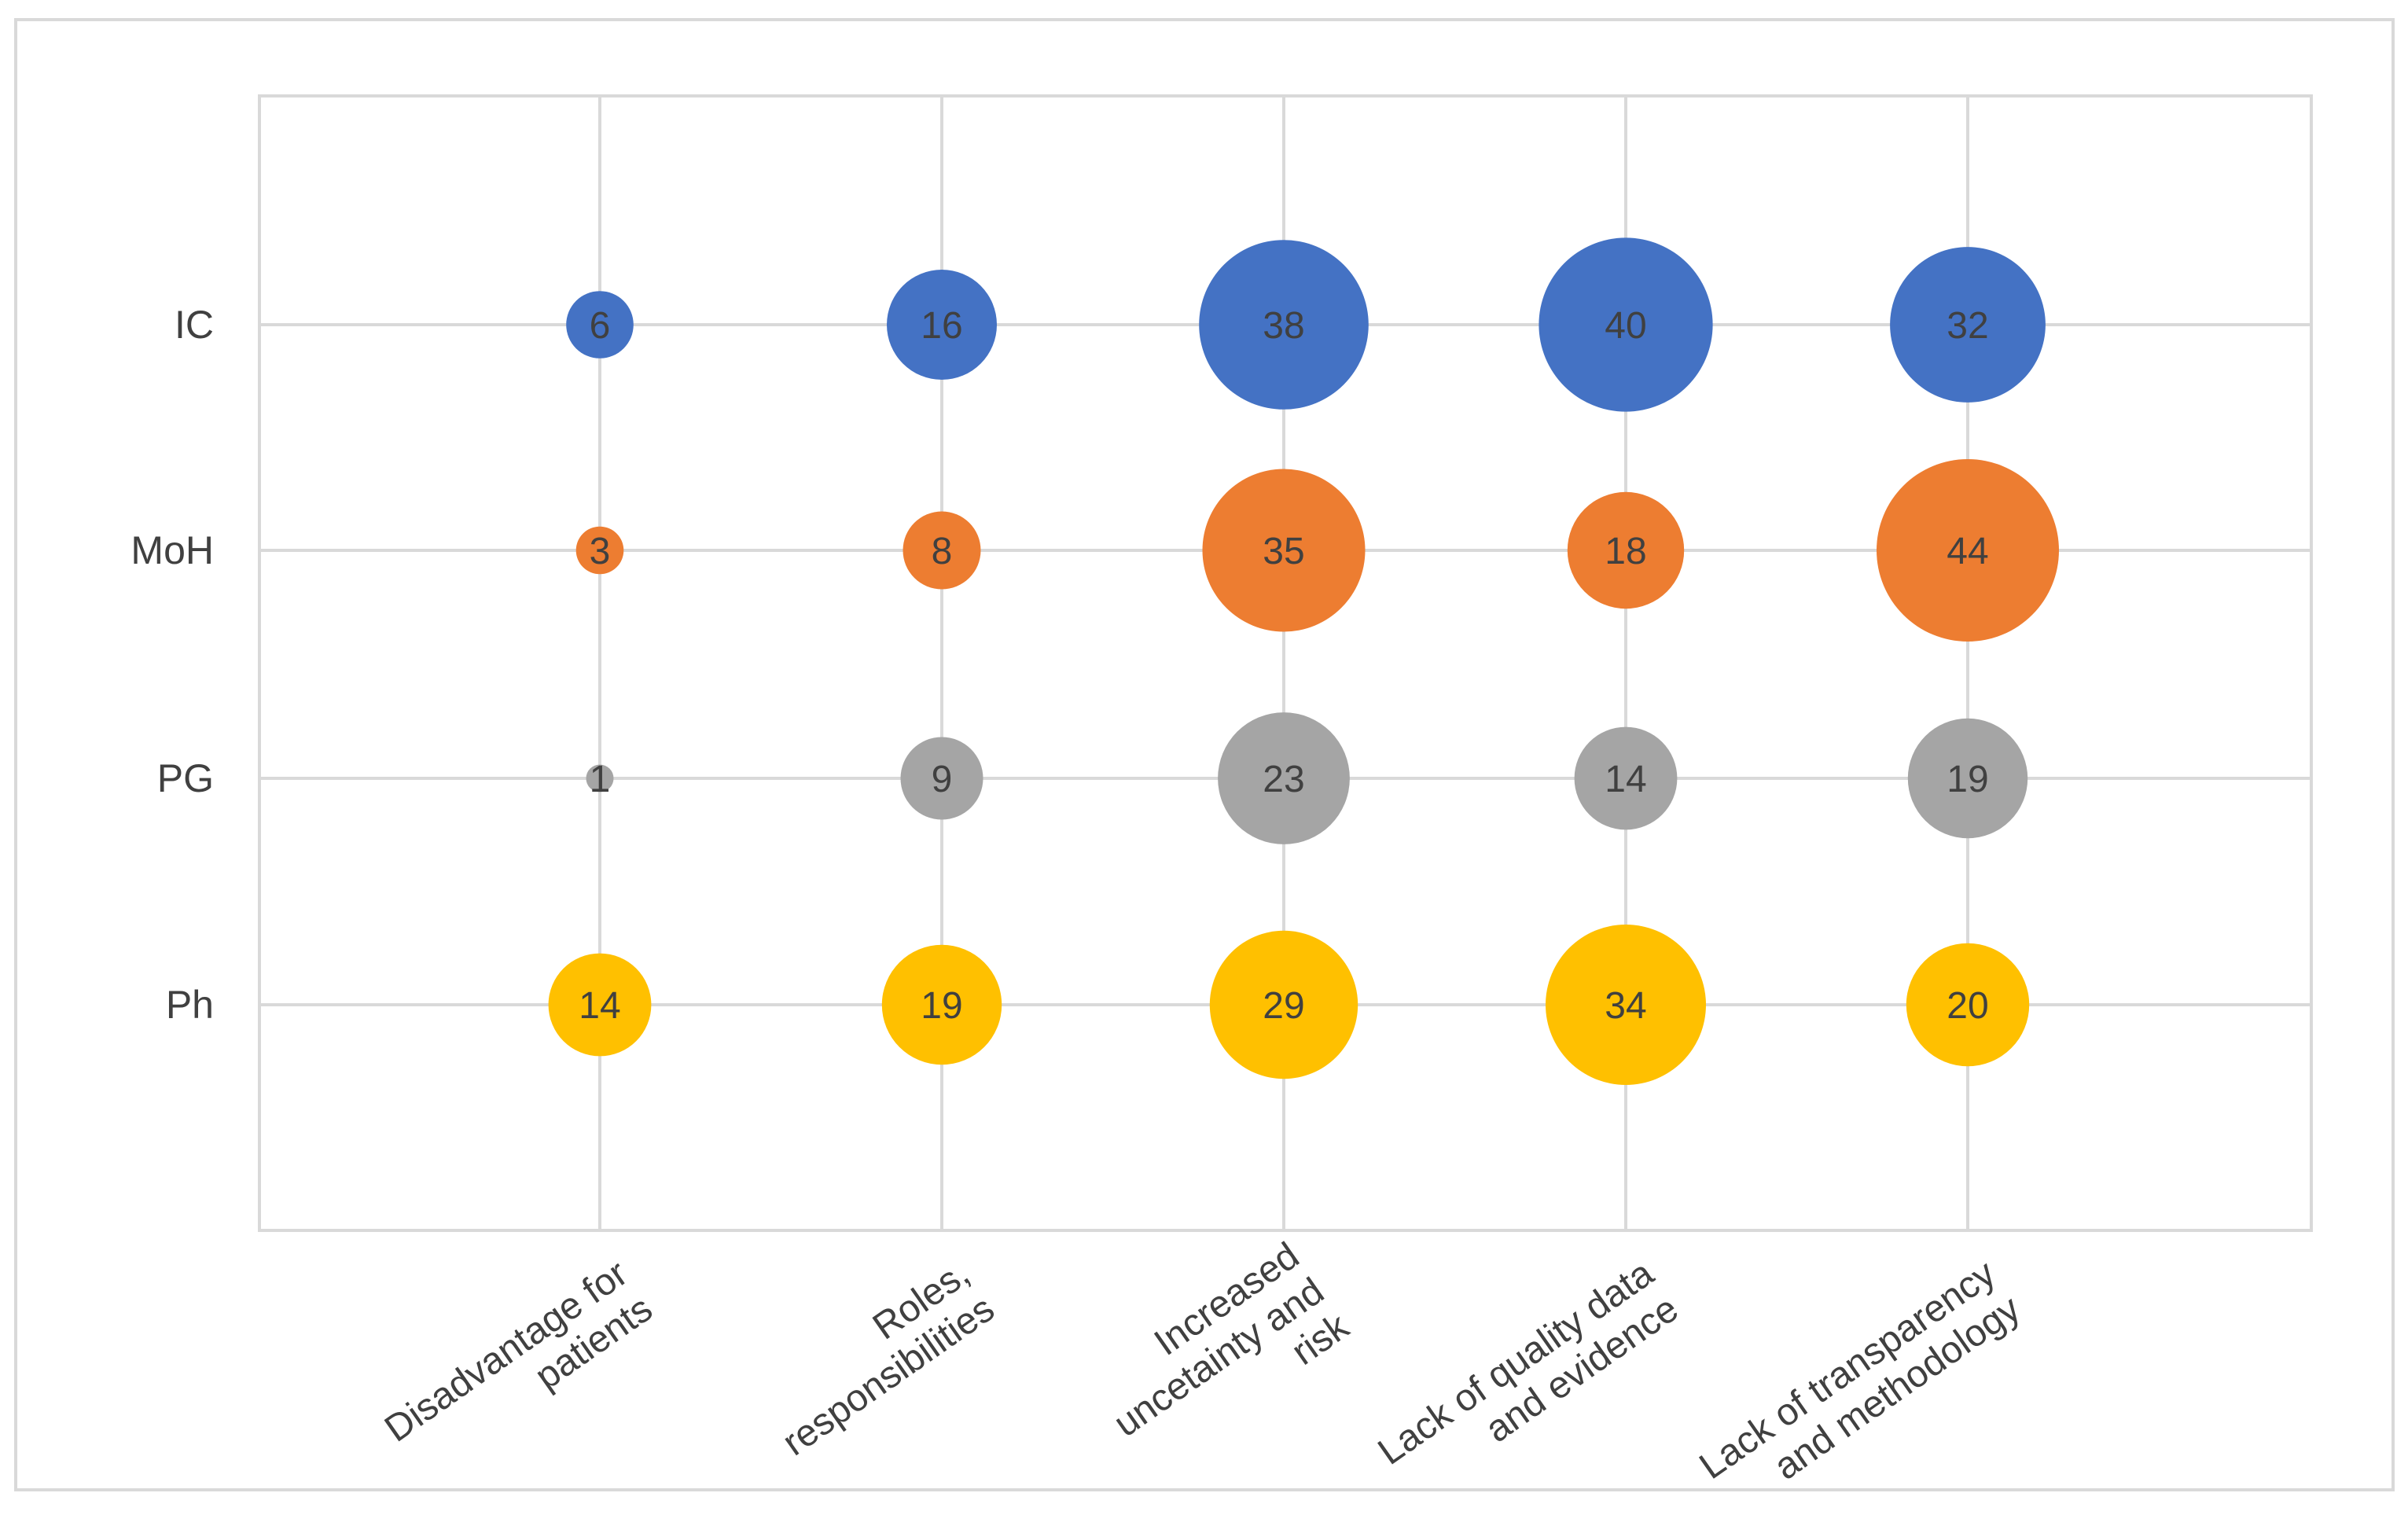 The height and width of the screenshot is (1515, 2408). I want to click on data-label-pg-5: 19, so click(1968, 779).